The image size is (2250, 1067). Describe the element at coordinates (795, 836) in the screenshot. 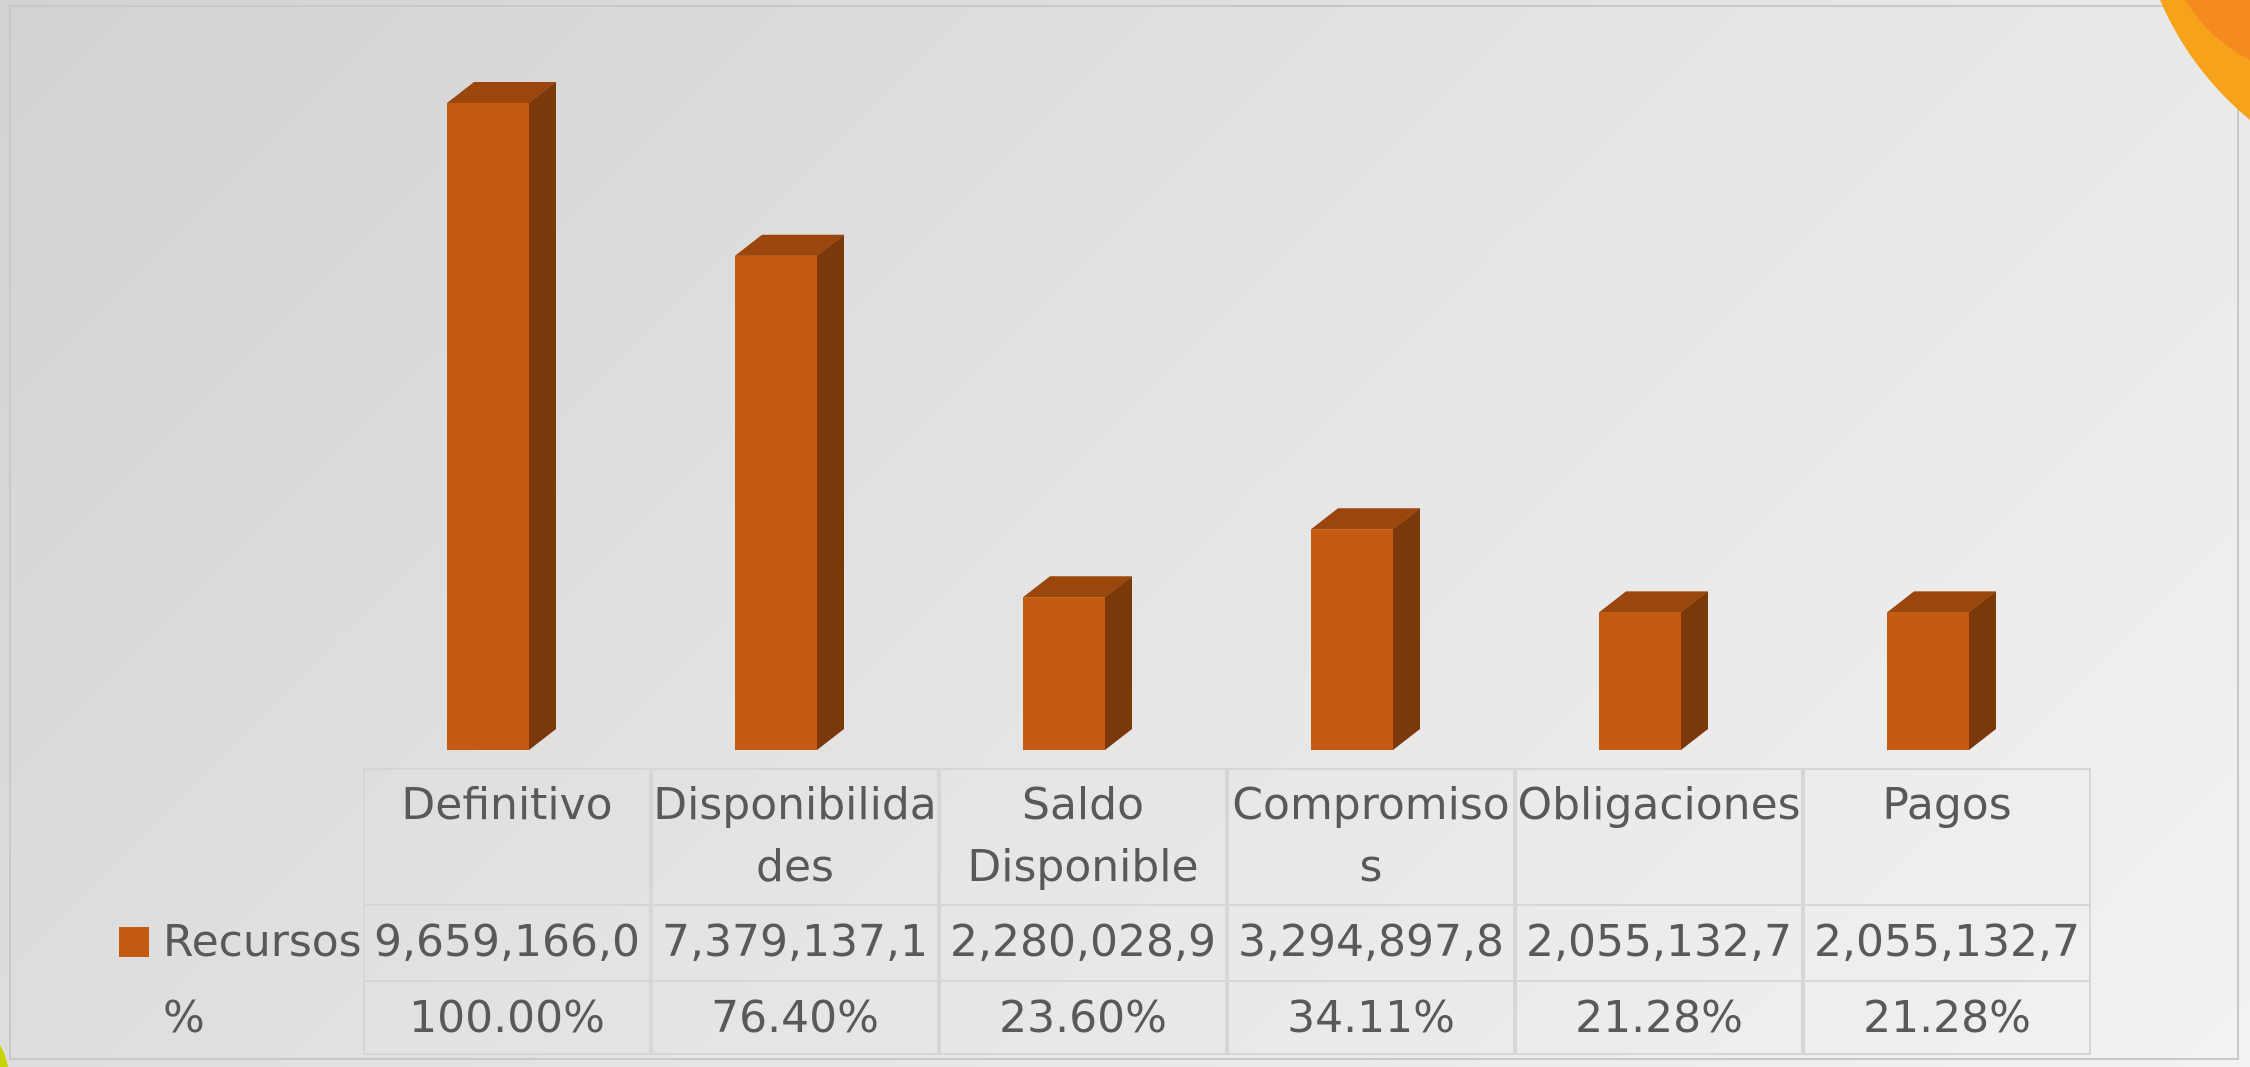

I see `x-tick-label: Disponibilidades` at that location.